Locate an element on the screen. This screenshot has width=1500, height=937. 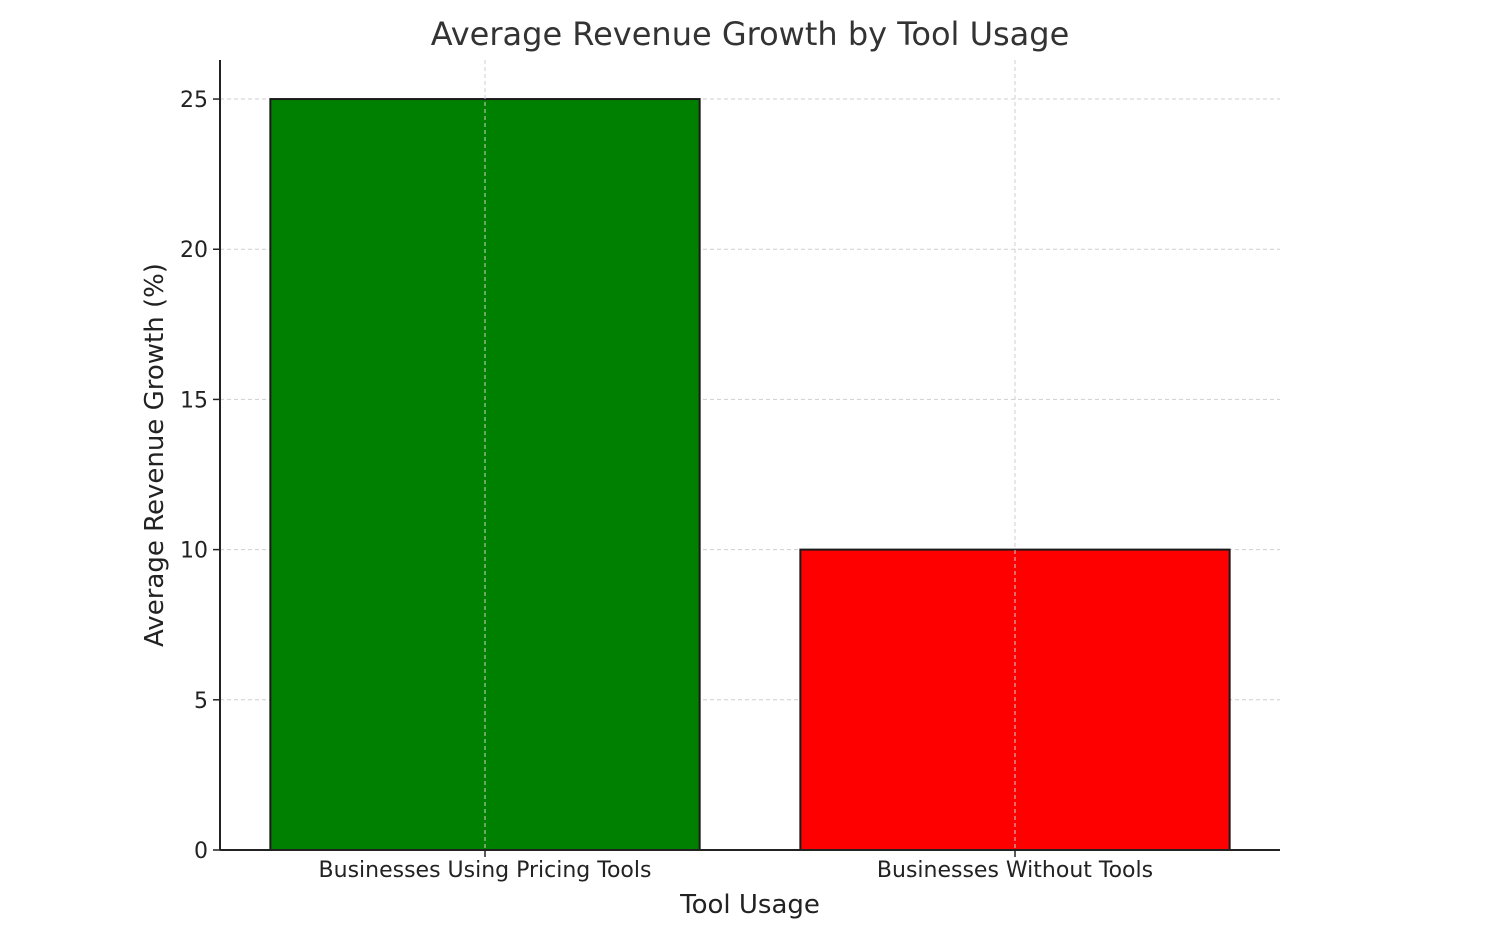
y-axis-label: Average Revenue Growth (%) is located at coordinates (155, 455).